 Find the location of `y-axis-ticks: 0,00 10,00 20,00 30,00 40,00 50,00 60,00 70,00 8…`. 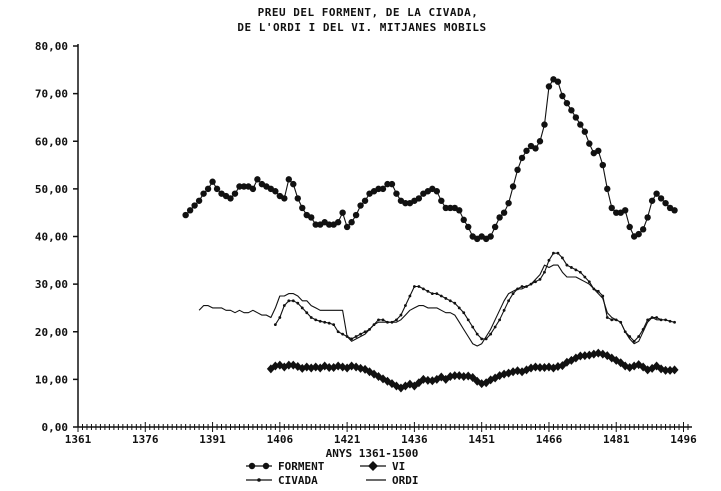

y-axis-ticks: 0,00 10,00 20,00 30,00 40,00 50,00 60,00 70,00 8… is located at coordinates (56, 237).